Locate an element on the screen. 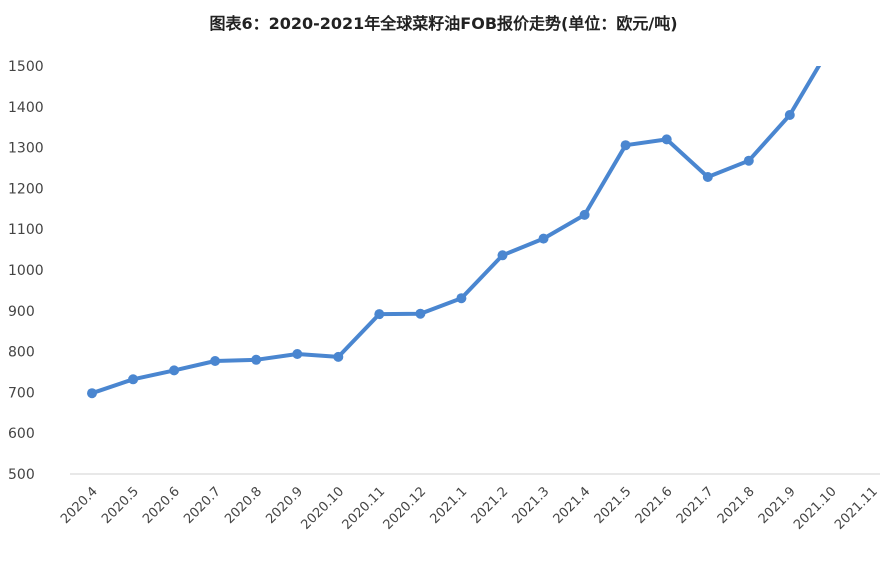 The image size is (887, 566). y-tick-label: 1000 is located at coordinates (26, 271).